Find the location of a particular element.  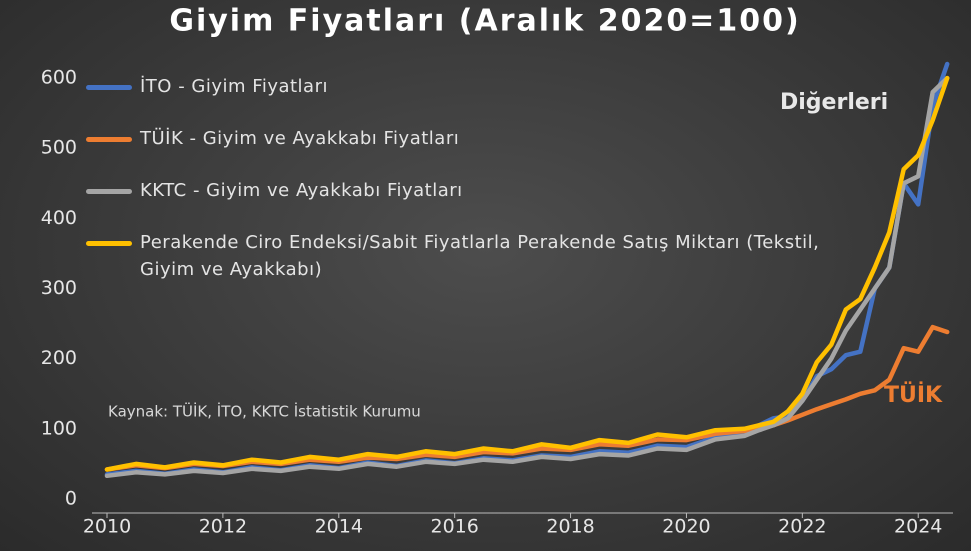

y-tick-label: 600 is located at coordinates (59, 78).